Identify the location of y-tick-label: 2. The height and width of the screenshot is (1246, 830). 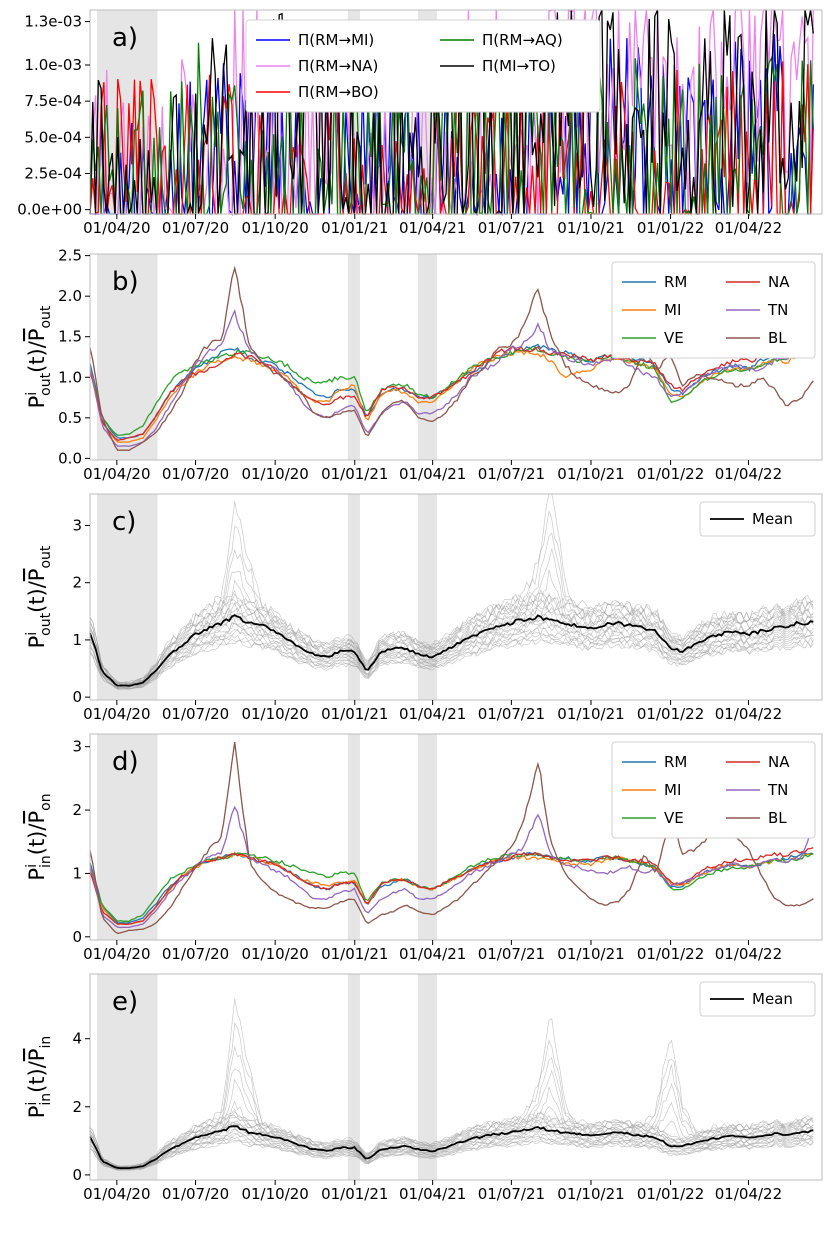
(77, 583).